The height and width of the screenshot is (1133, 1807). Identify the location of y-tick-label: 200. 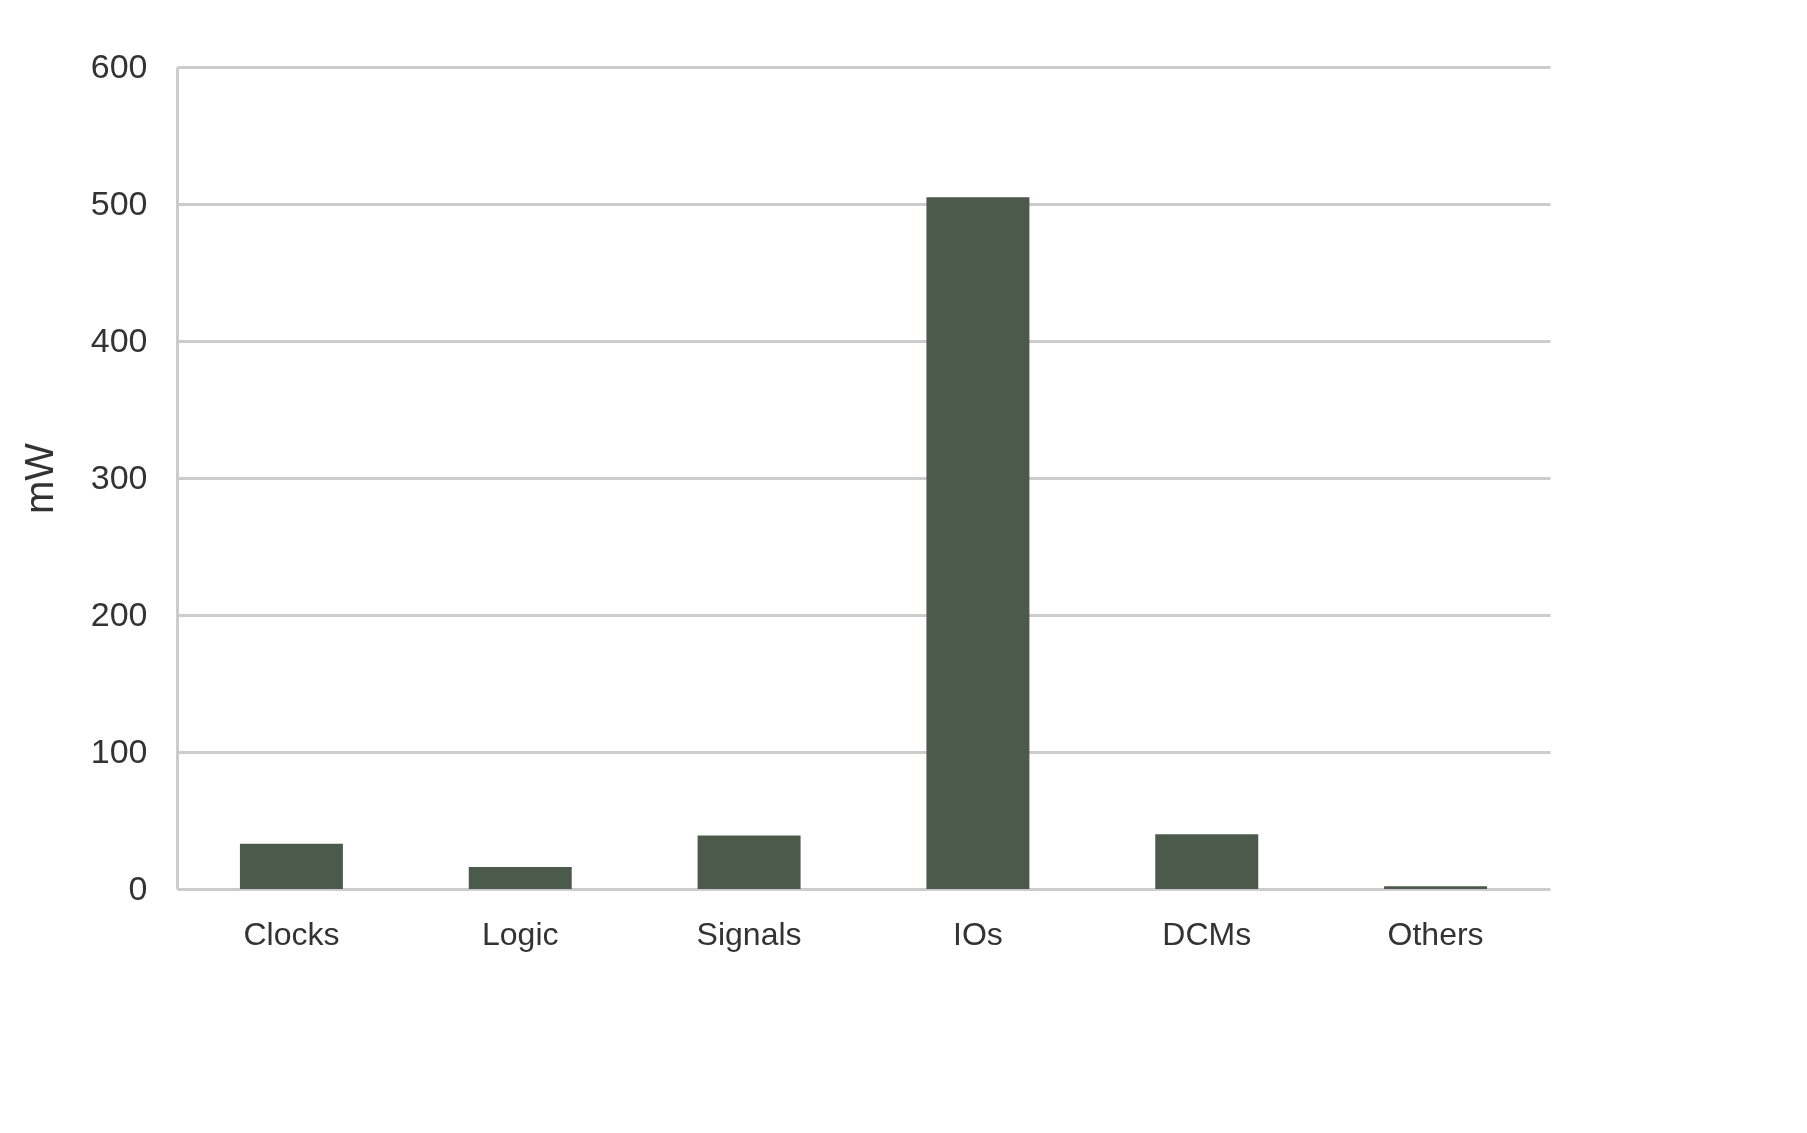
(119, 613).